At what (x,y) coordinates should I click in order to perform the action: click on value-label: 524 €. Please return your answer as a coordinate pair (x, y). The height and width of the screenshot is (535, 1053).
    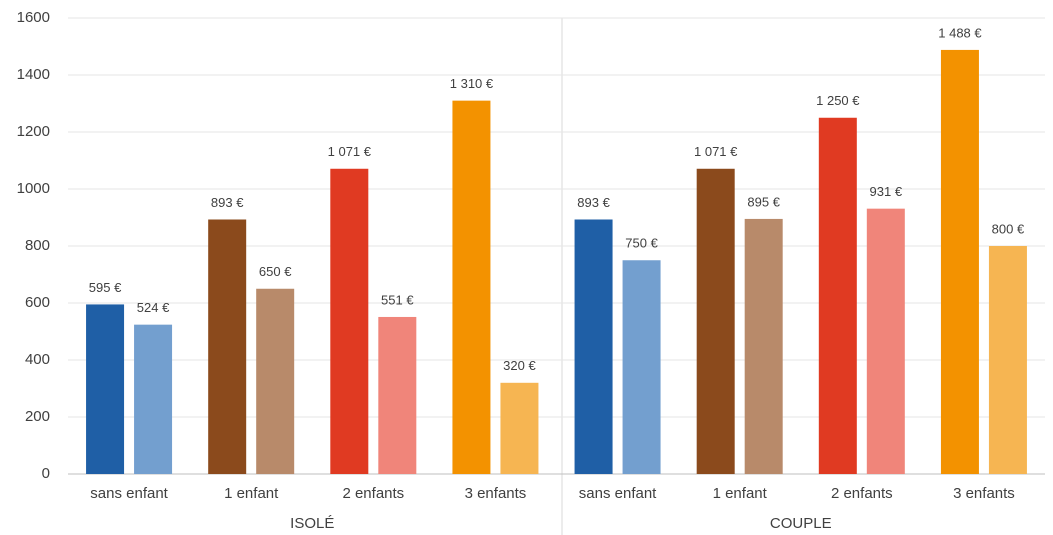
    Looking at the image, I should click on (153, 307).